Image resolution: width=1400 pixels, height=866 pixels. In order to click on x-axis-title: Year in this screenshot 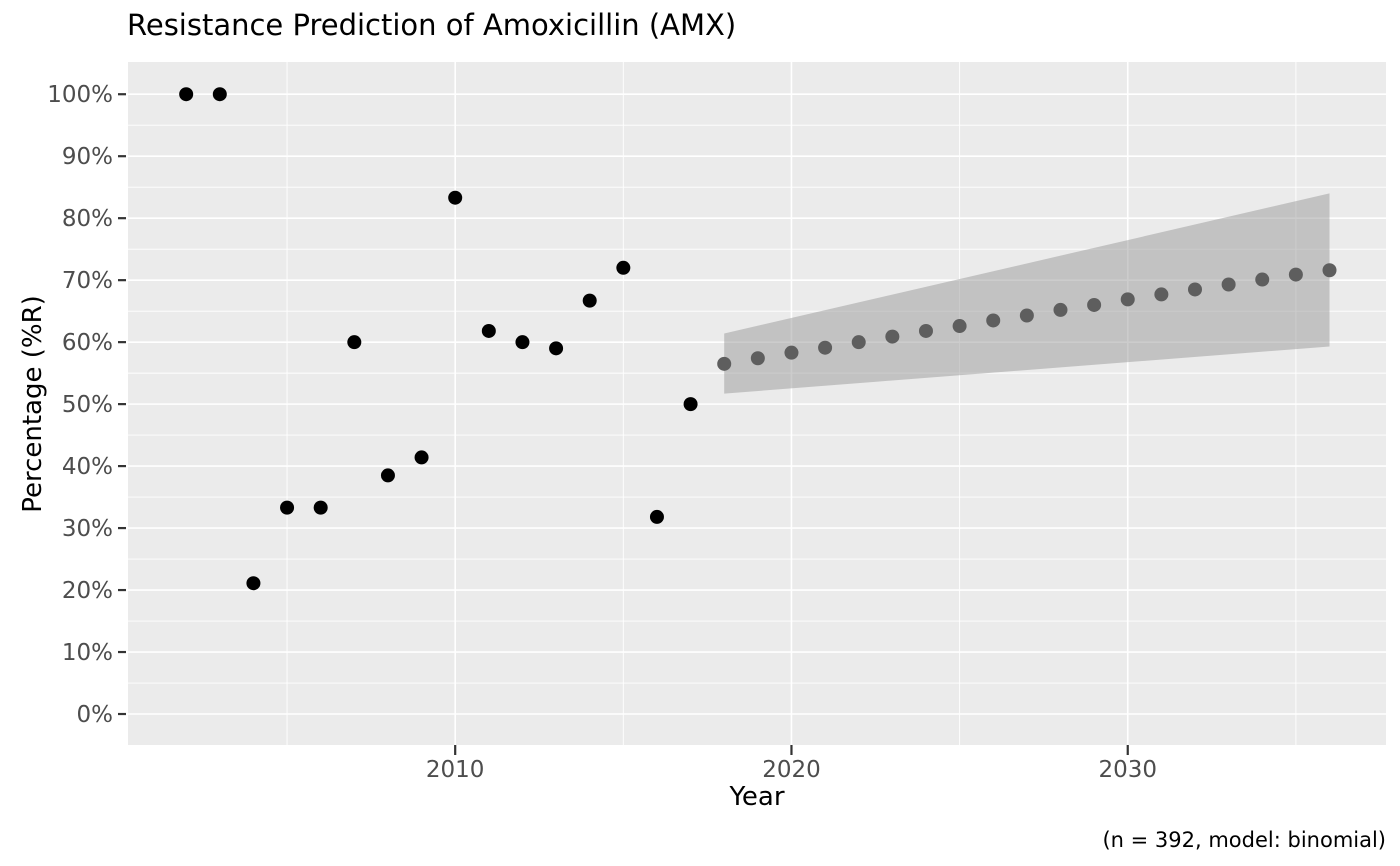, I will do `click(757, 797)`.